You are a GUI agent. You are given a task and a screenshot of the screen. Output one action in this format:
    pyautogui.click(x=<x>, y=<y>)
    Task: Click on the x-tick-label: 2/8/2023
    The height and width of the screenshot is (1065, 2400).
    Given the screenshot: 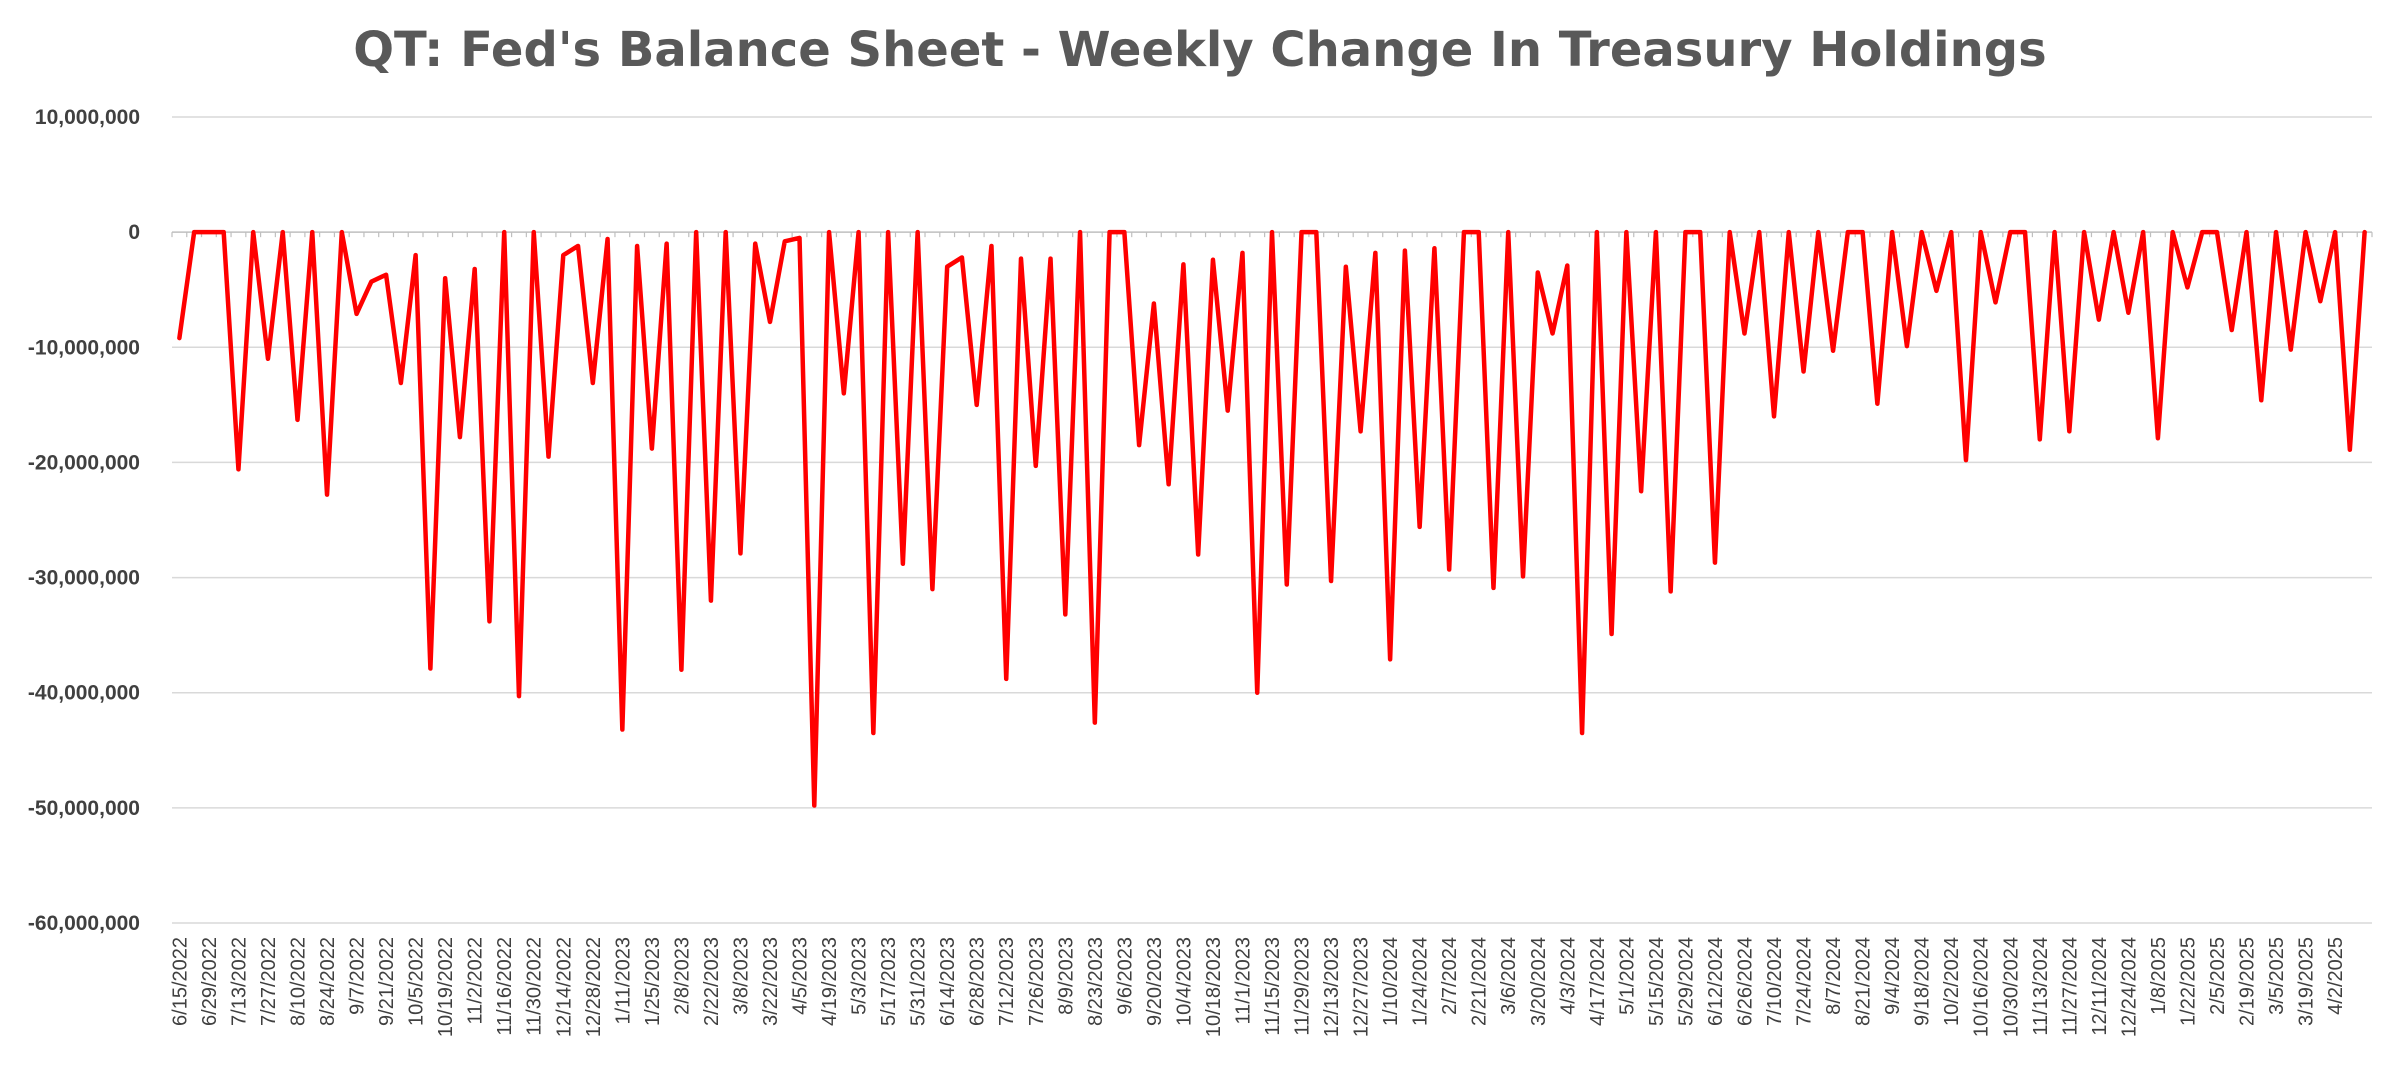 What is the action you would take?
    pyautogui.click(x=682, y=976)
    